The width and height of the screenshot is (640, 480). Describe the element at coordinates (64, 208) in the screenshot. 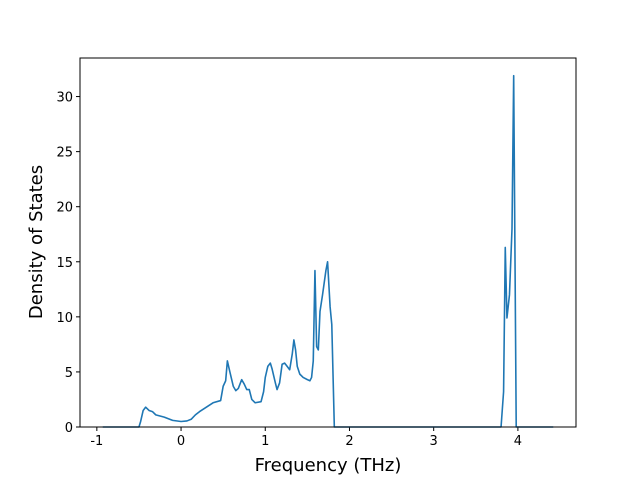

I see `y-tick-label: 20` at that location.